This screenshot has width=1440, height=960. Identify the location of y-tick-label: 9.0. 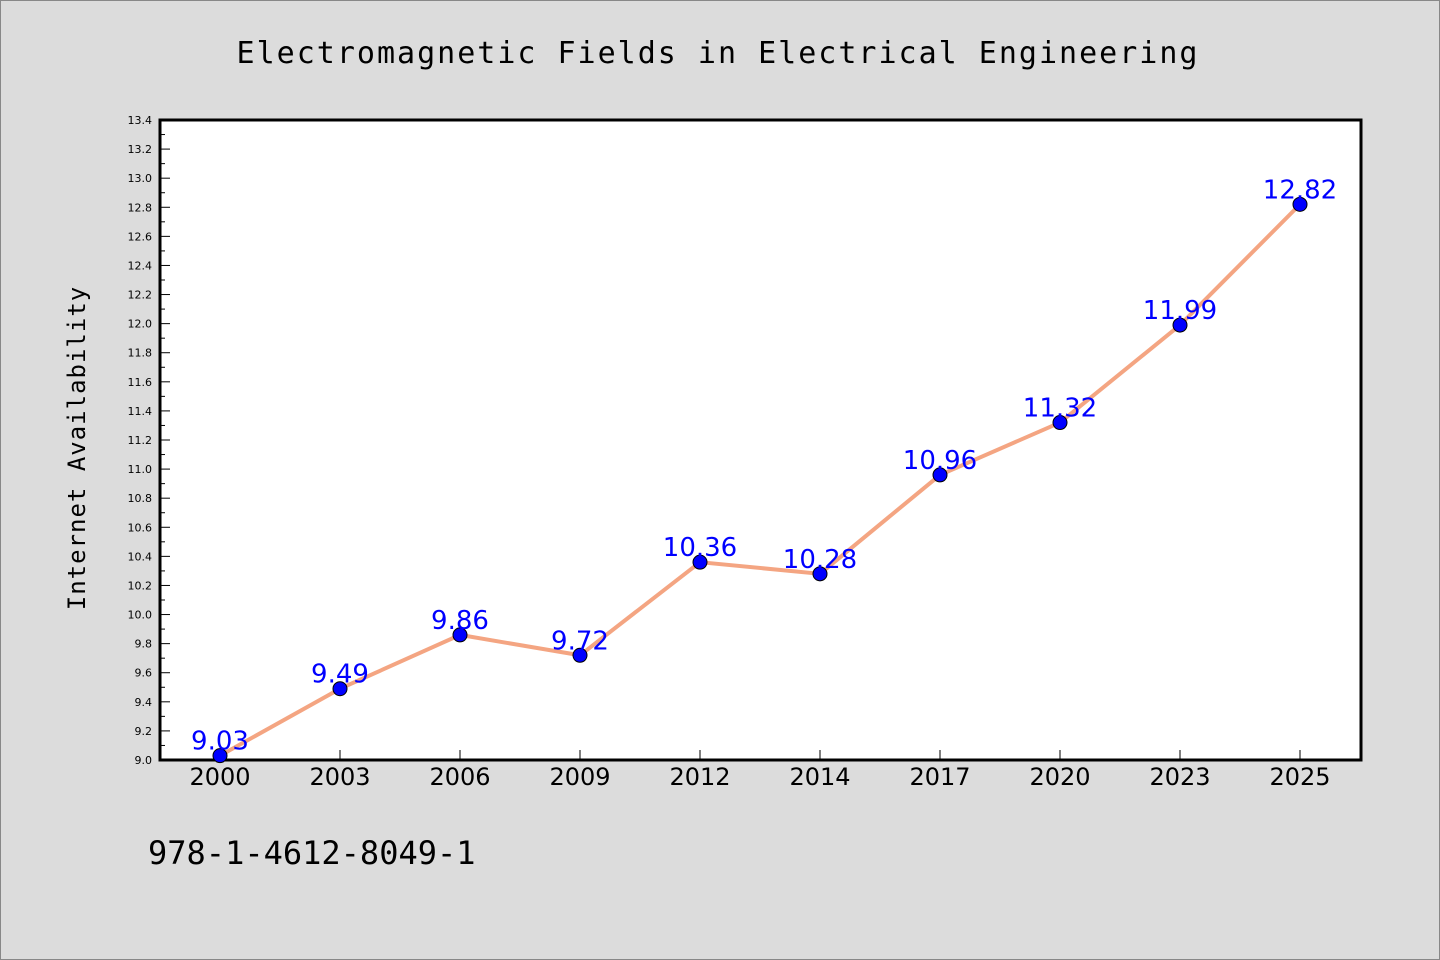
(144, 760).